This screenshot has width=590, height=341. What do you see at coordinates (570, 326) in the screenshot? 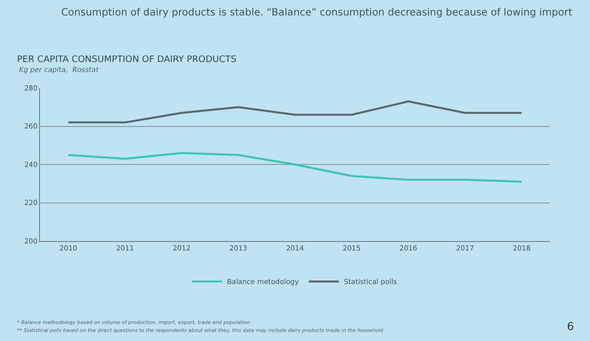
I see `text: 6` at bounding box center [570, 326].